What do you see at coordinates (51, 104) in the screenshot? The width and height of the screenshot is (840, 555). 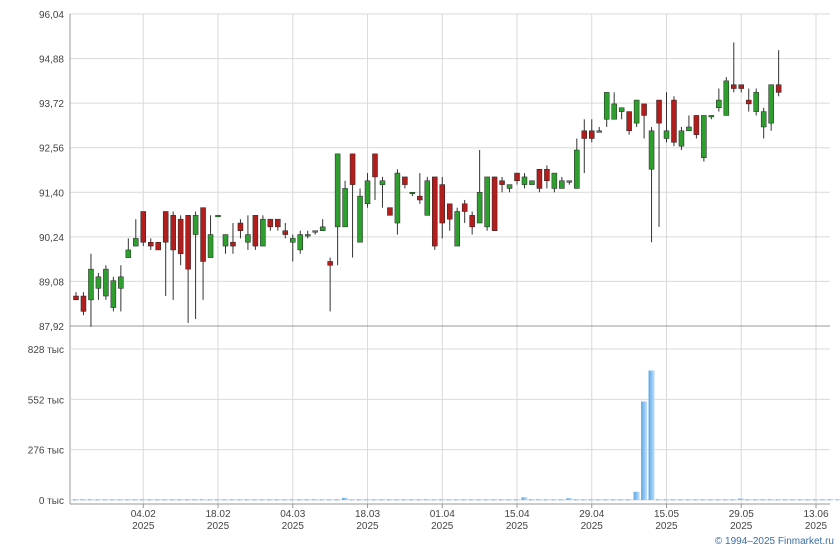 I see `price-tick-label: 93,72` at bounding box center [51, 104].